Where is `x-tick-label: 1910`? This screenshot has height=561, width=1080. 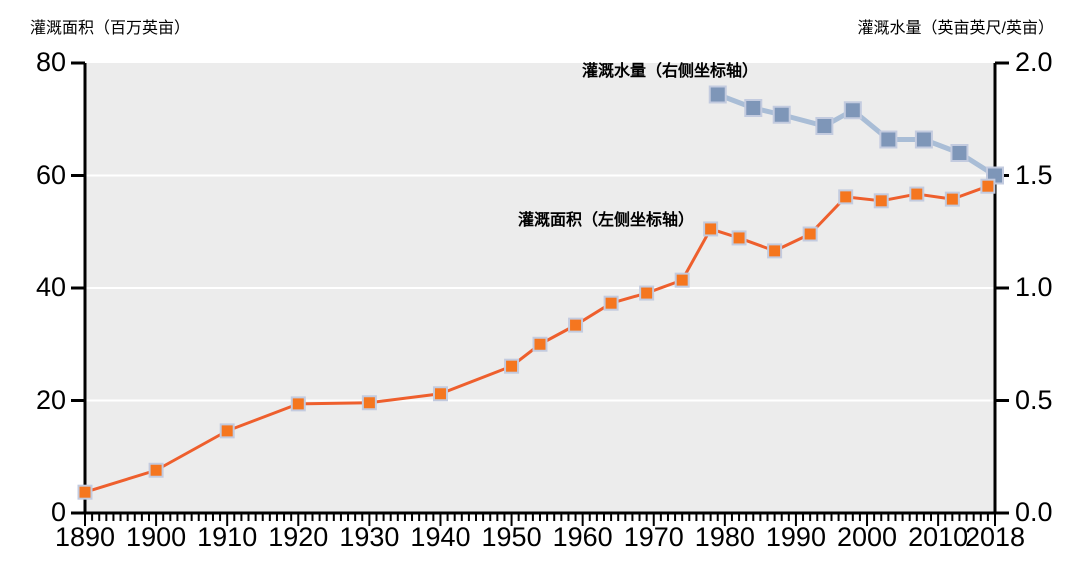 x-tick-label: 1910 is located at coordinates (227, 537).